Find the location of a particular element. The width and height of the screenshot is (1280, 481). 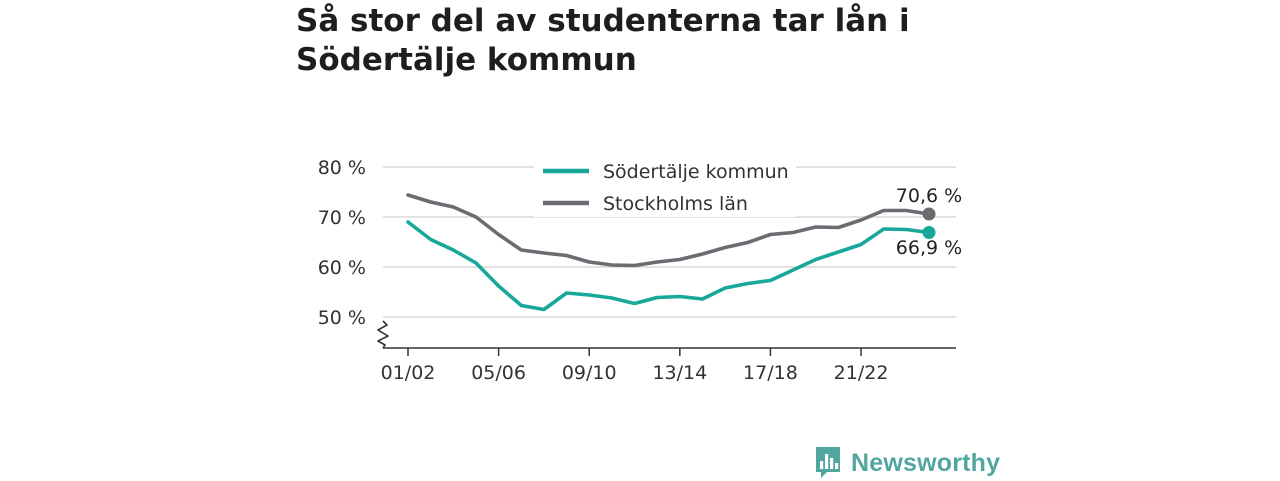

x-tick-label: 09/10 is located at coordinates (589, 373).